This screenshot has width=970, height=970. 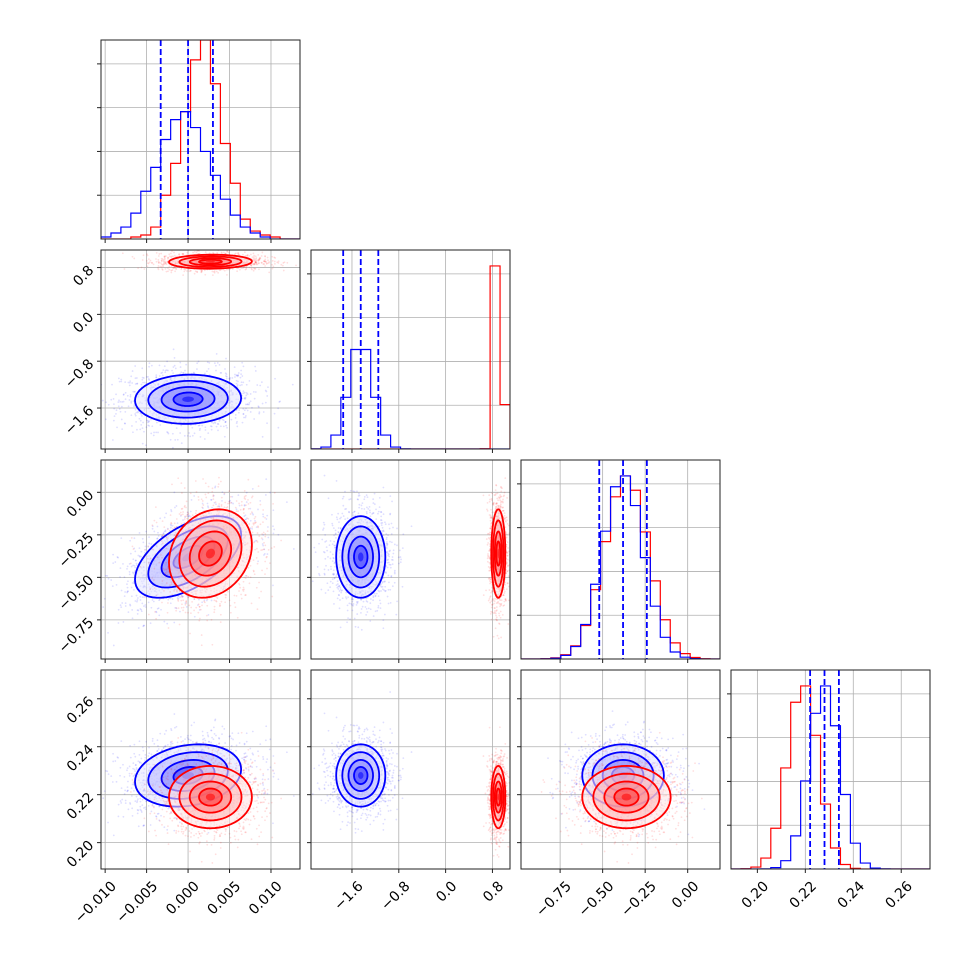 I want to click on panel-content, so click(x=198, y=561).